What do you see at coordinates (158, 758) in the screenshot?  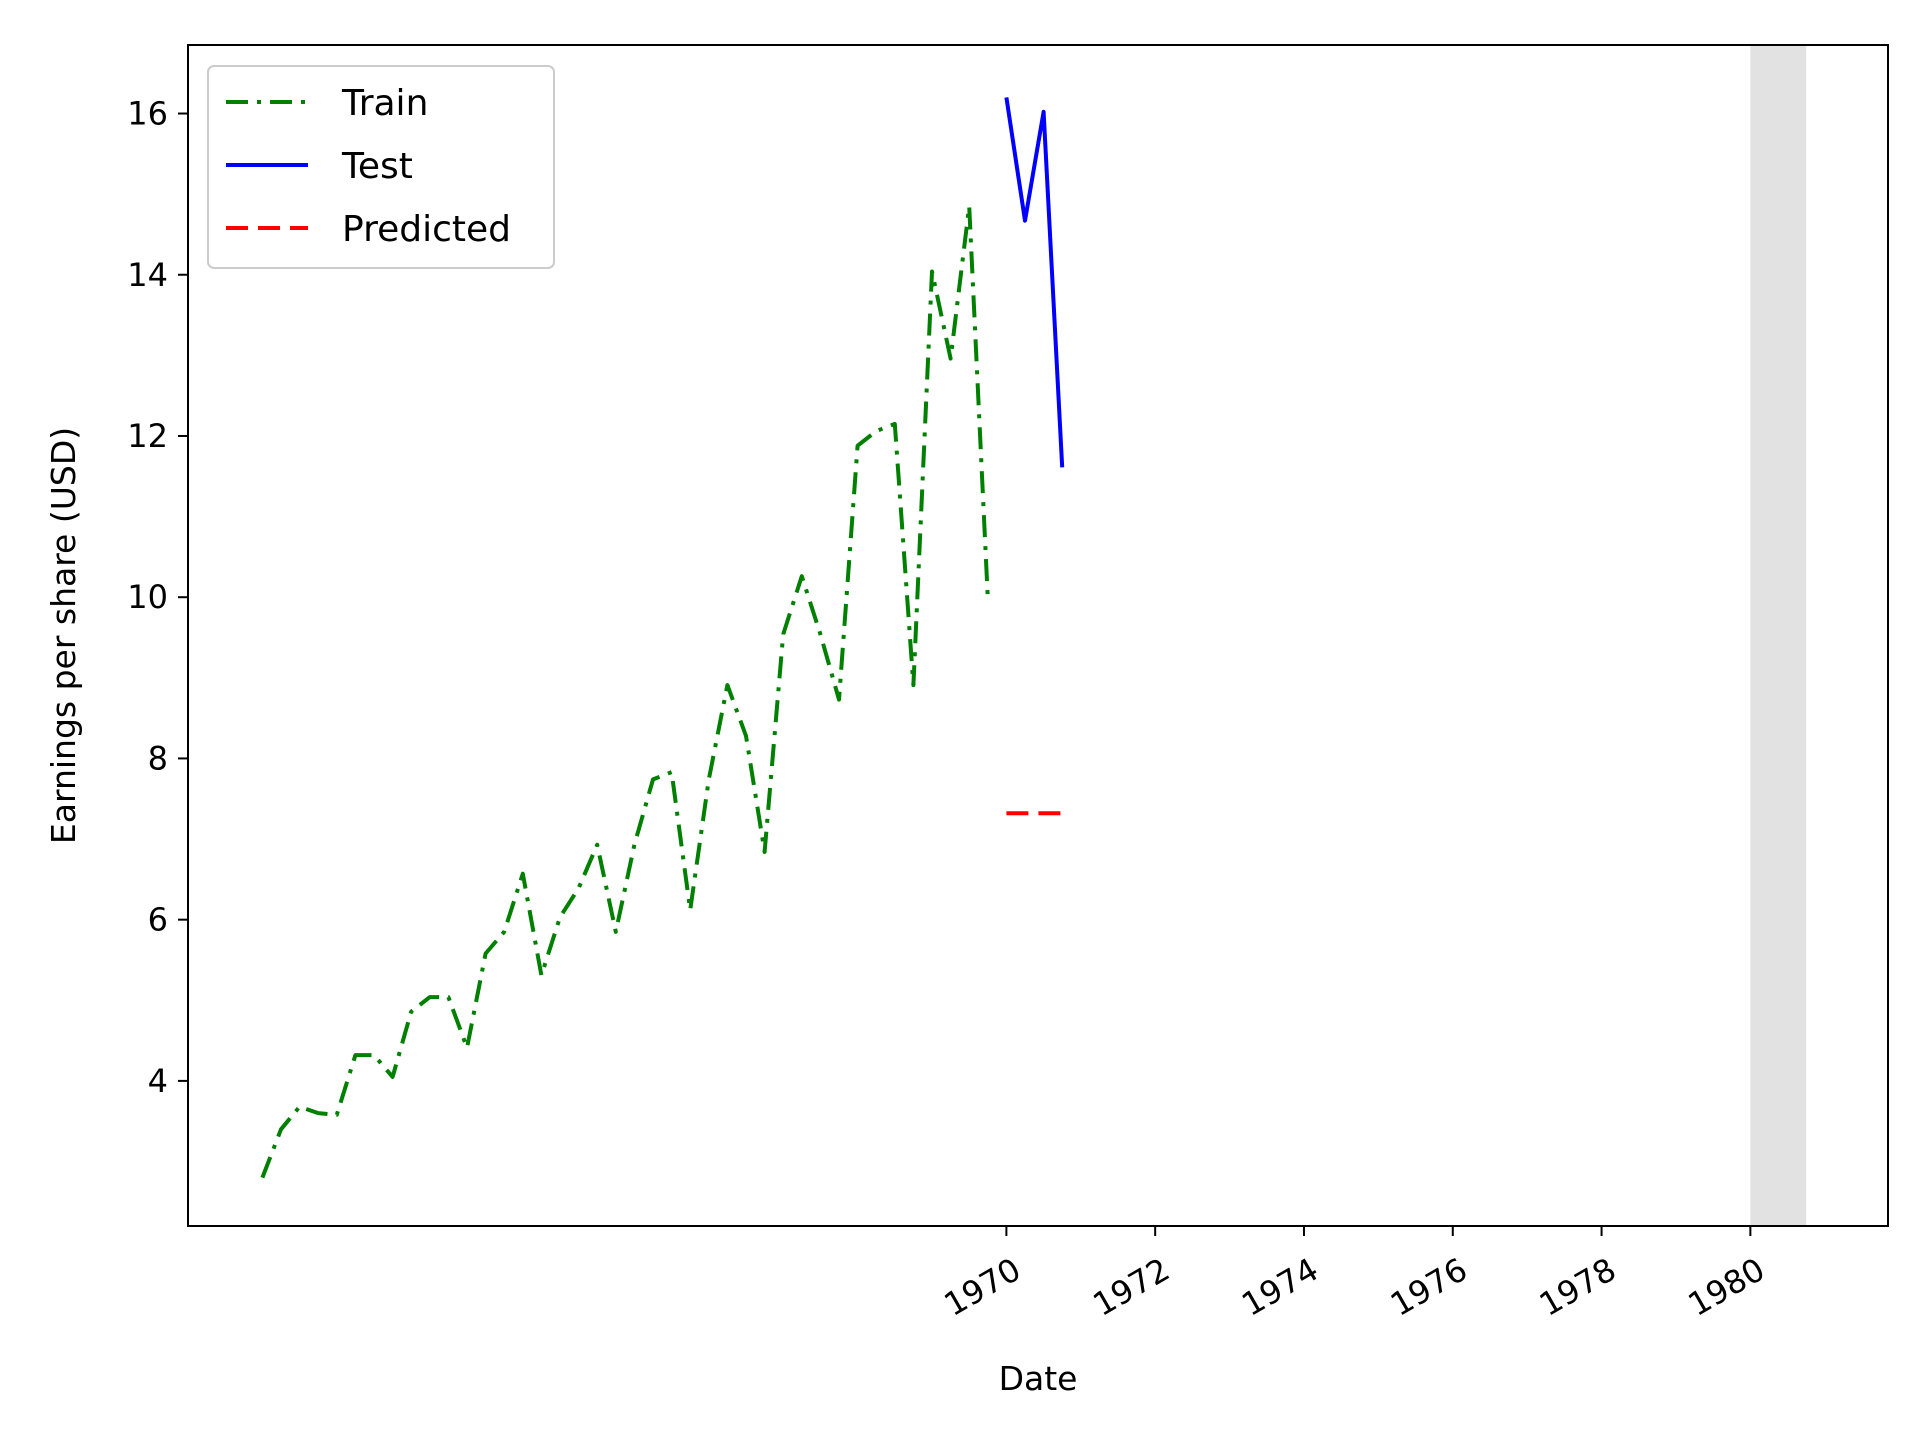 I see `y-tick-label: 8` at bounding box center [158, 758].